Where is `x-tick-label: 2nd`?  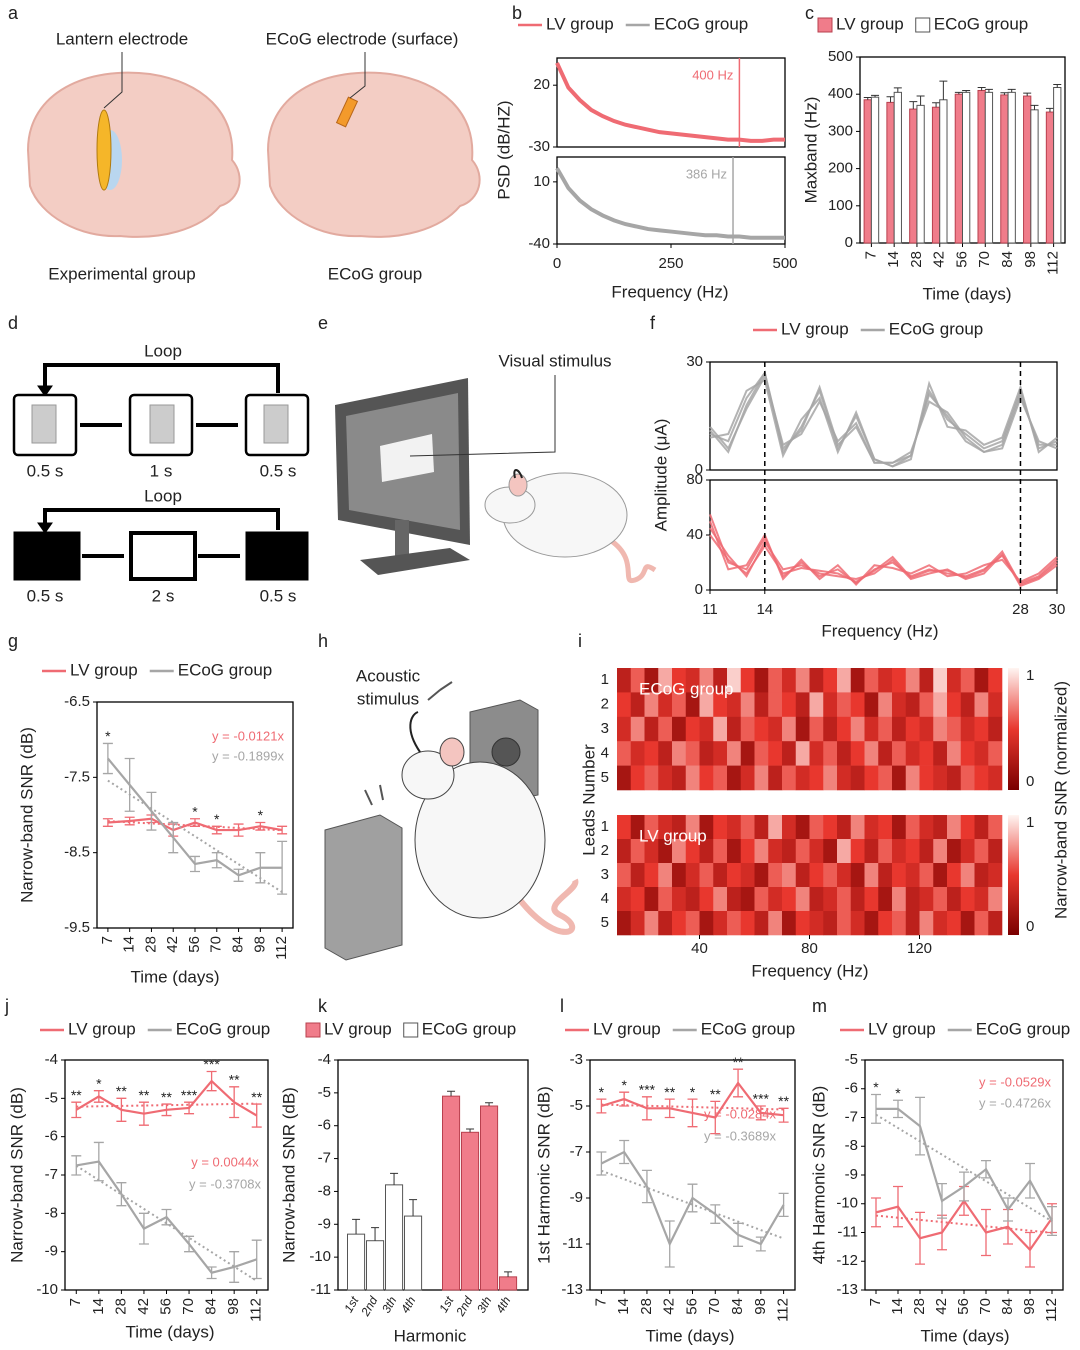 x-tick-label: 2nd is located at coordinates (369, 1306).